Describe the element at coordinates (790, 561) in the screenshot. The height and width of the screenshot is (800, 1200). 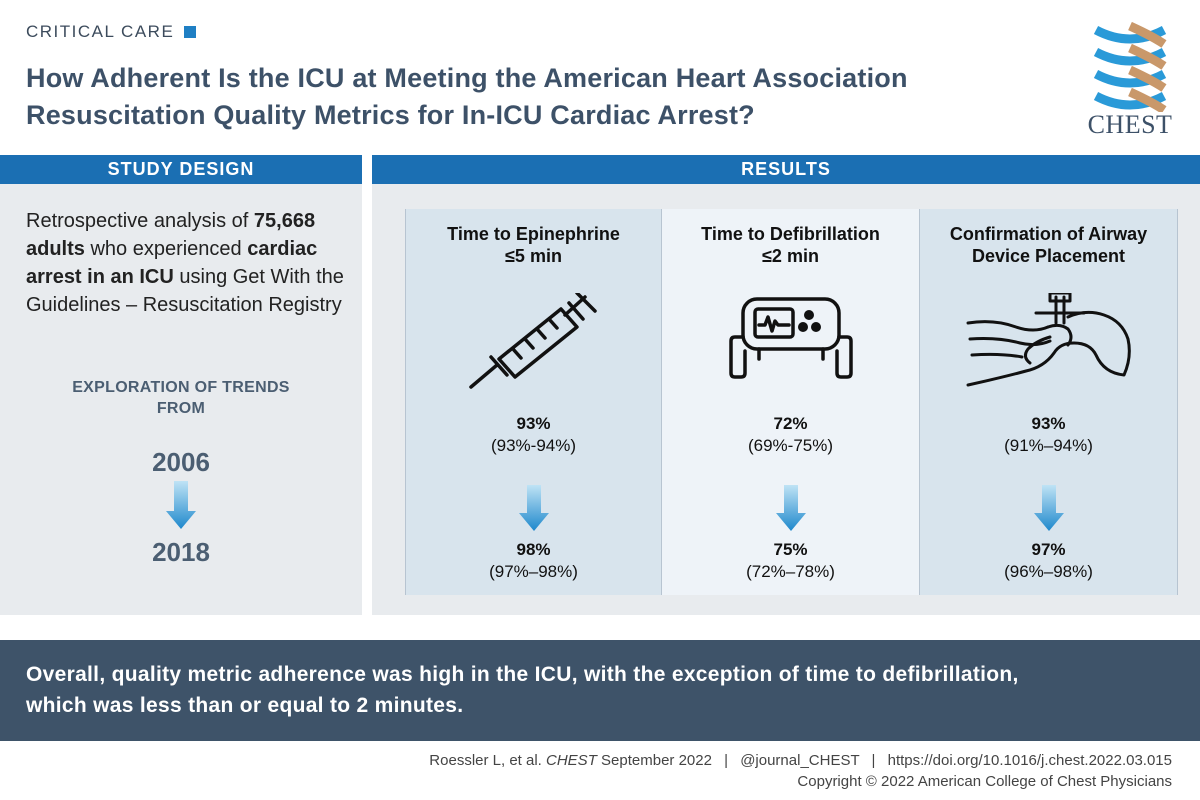
I see `metric-end-value: 75% (72%–78%)` at that location.